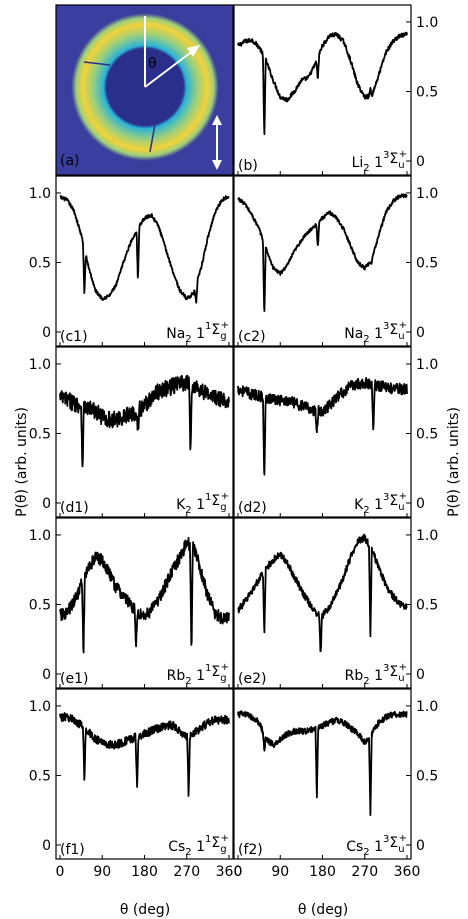 Image resolution: width=468 pixels, height=919 pixels. I want to click on series-line-f1, so click(144, 754).